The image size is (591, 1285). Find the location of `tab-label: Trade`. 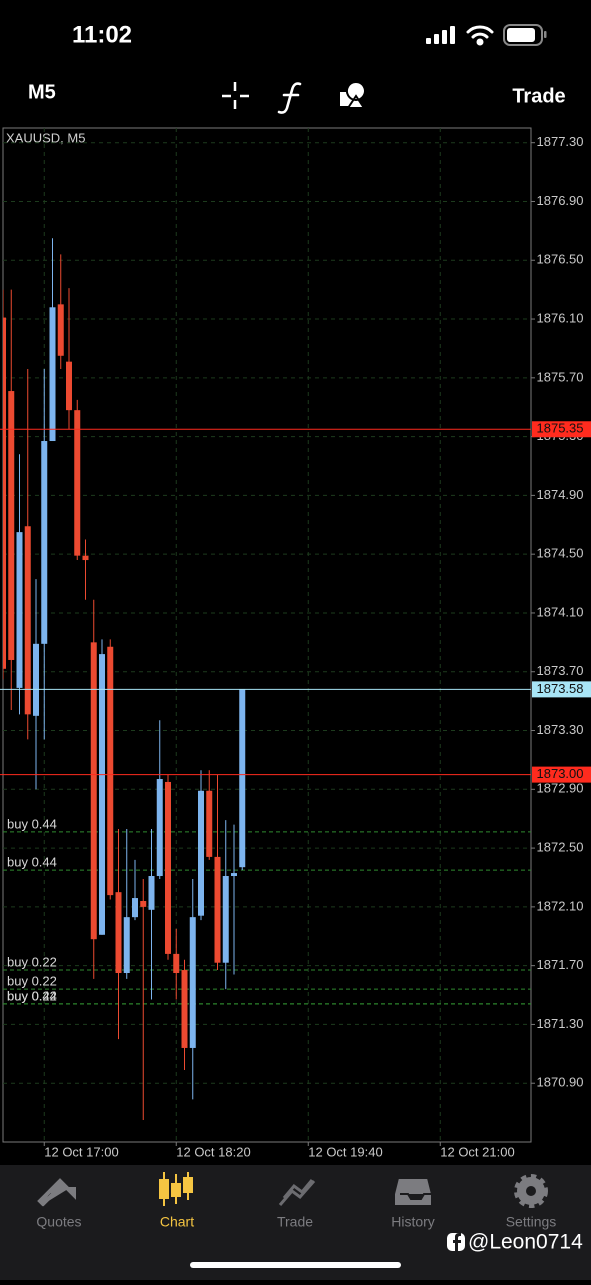

tab-label: Trade is located at coordinates (295, 1222).